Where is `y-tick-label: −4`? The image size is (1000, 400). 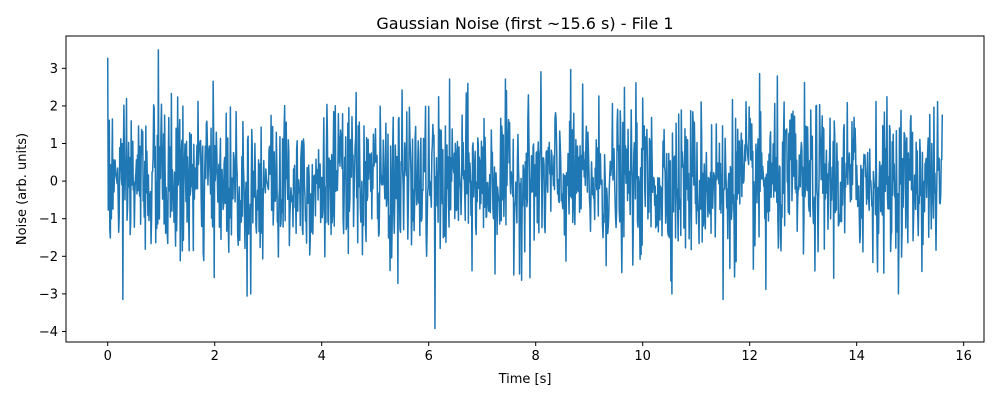 y-tick-label: −4 is located at coordinates (48, 332).